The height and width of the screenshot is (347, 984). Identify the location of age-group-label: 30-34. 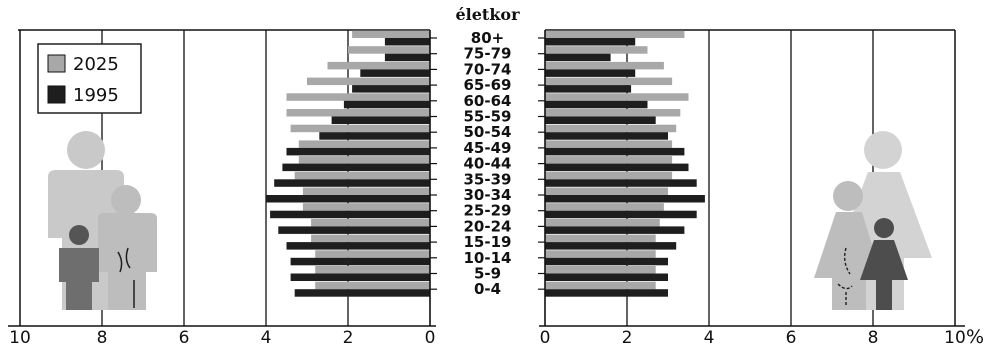
(488, 195).